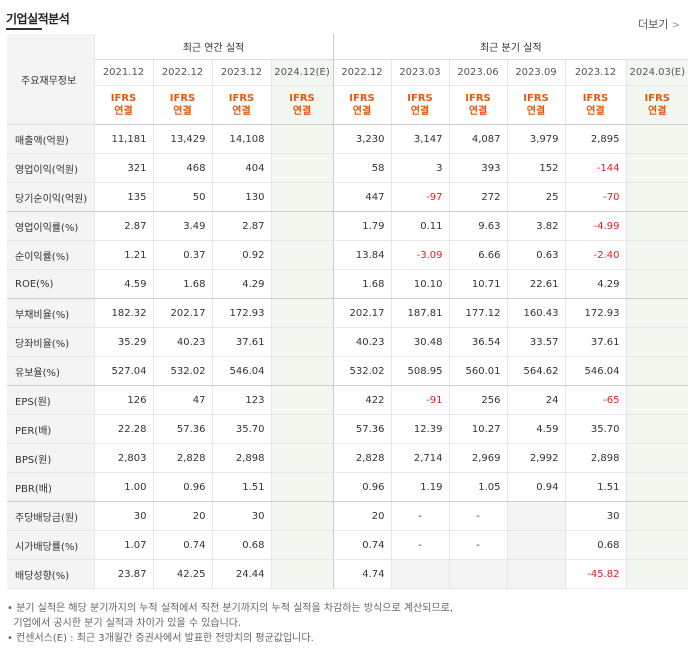  I want to click on quarter-value: 3,230, so click(361, 139).